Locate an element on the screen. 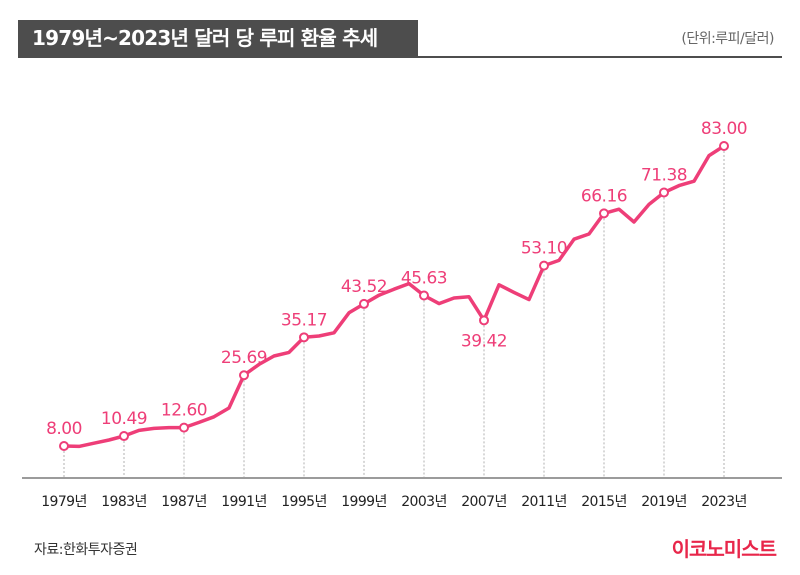  data-label: 8.00 is located at coordinates (64, 429).